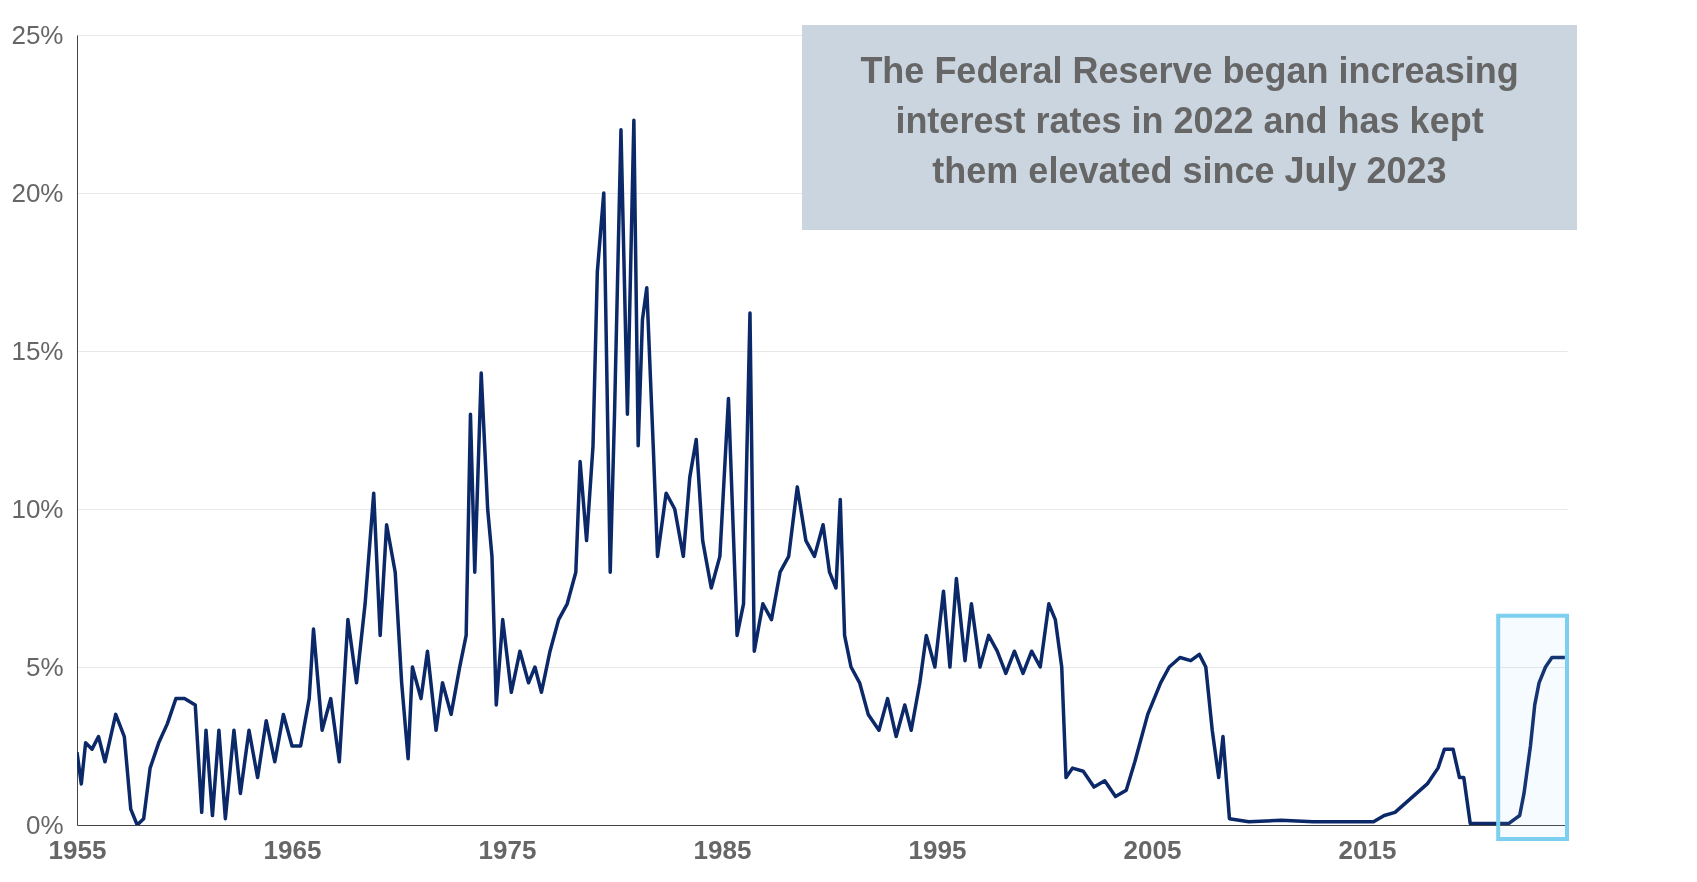 Image resolution: width=1697 pixels, height=882 pixels. Describe the element at coordinates (722, 849) in the screenshot. I see `x-tick-label: 1985` at that location.